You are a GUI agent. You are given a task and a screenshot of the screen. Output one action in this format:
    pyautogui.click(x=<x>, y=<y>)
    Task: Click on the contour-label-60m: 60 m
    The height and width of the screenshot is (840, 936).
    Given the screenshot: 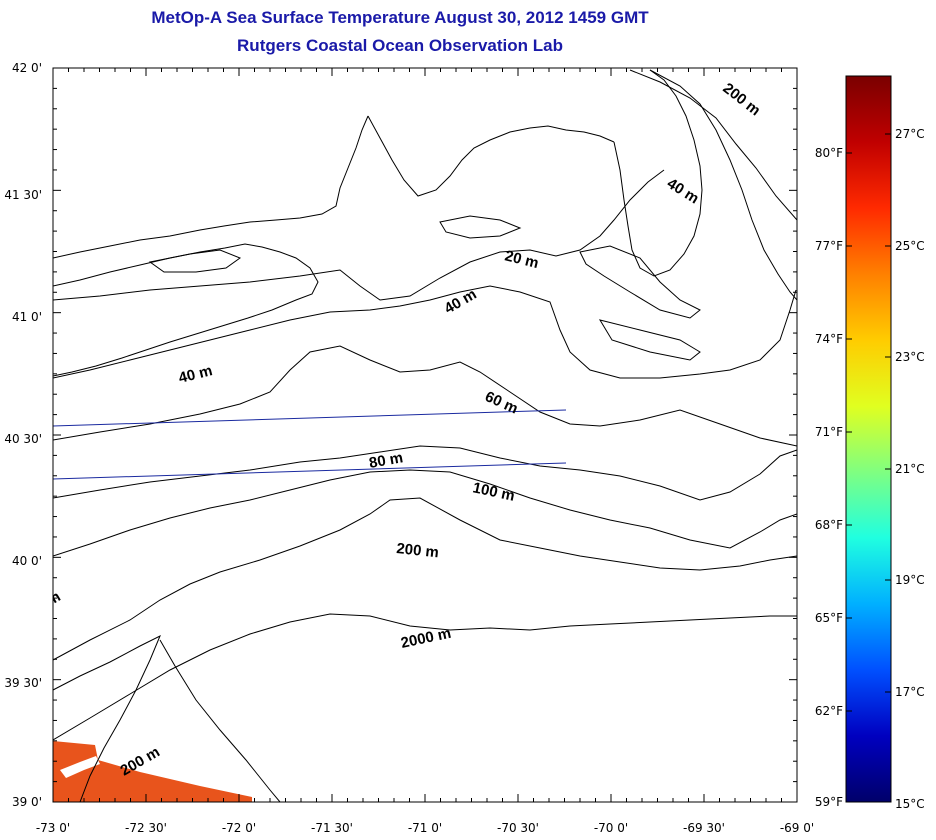 What is the action you would take?
    pyautogui.click(x=501, y=402)
    